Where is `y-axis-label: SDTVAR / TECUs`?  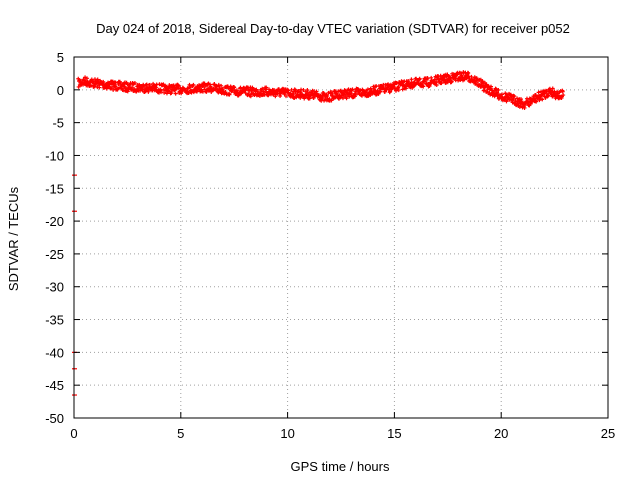
y-axis-label: SDTVAR / TECUs is located at coordinates (13, 238).